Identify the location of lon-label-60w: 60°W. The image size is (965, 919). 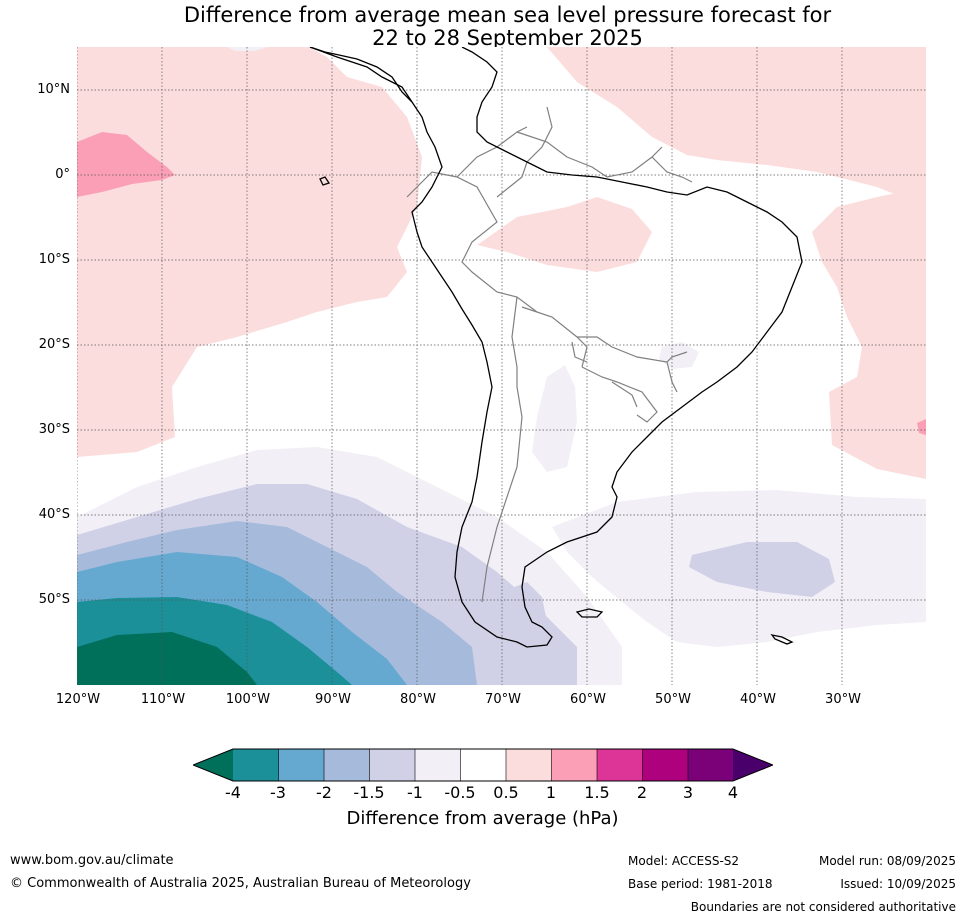
(588, 699).